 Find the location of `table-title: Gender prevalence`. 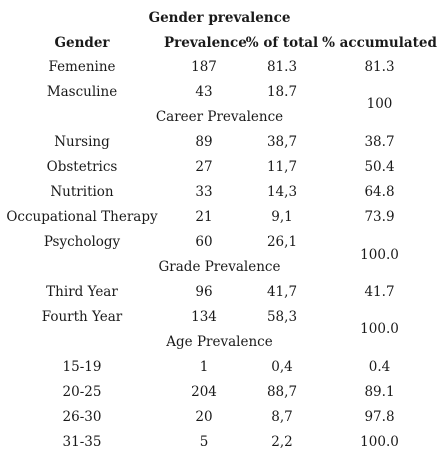

table-title: Gender prevalence is located at coordinates (219, 18).